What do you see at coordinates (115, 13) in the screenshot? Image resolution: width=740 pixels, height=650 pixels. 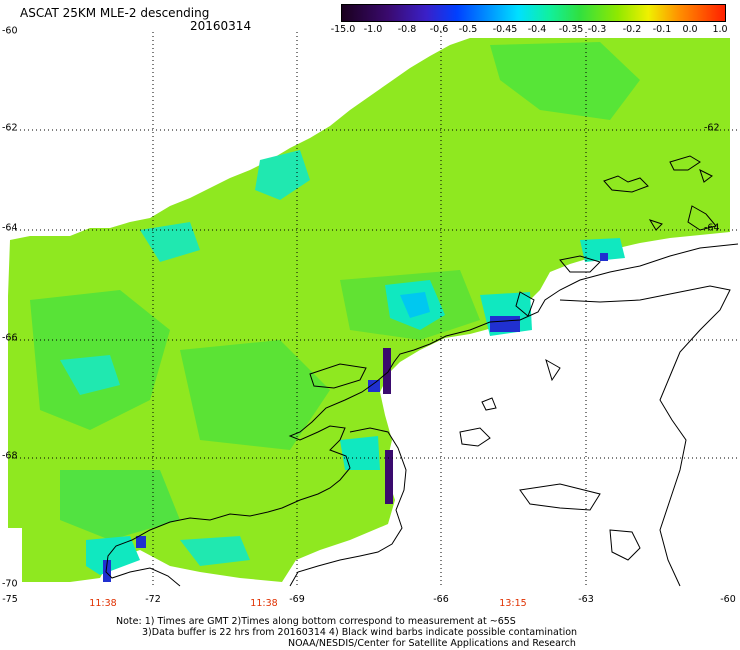 I see `map-title: ASCAT 25KM MLE-2 descending` at bounding box center [115, 13].